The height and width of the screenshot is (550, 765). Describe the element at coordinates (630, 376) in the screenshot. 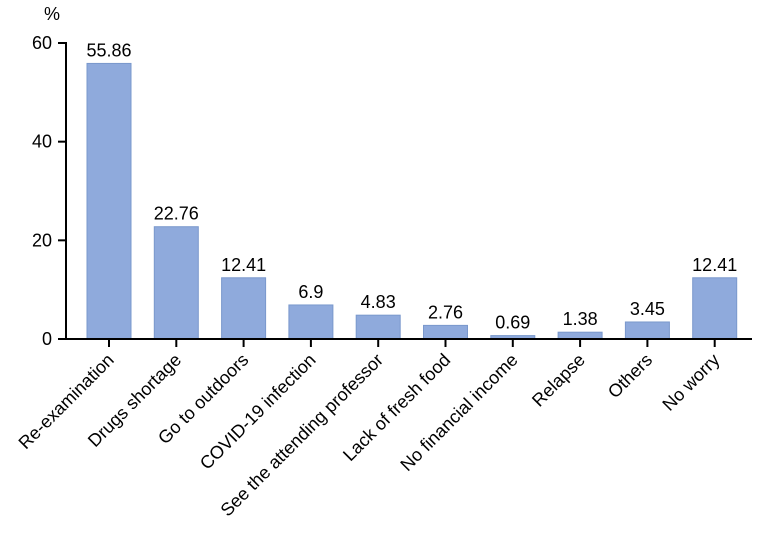

I see `x-tick-label: Others` at that location.